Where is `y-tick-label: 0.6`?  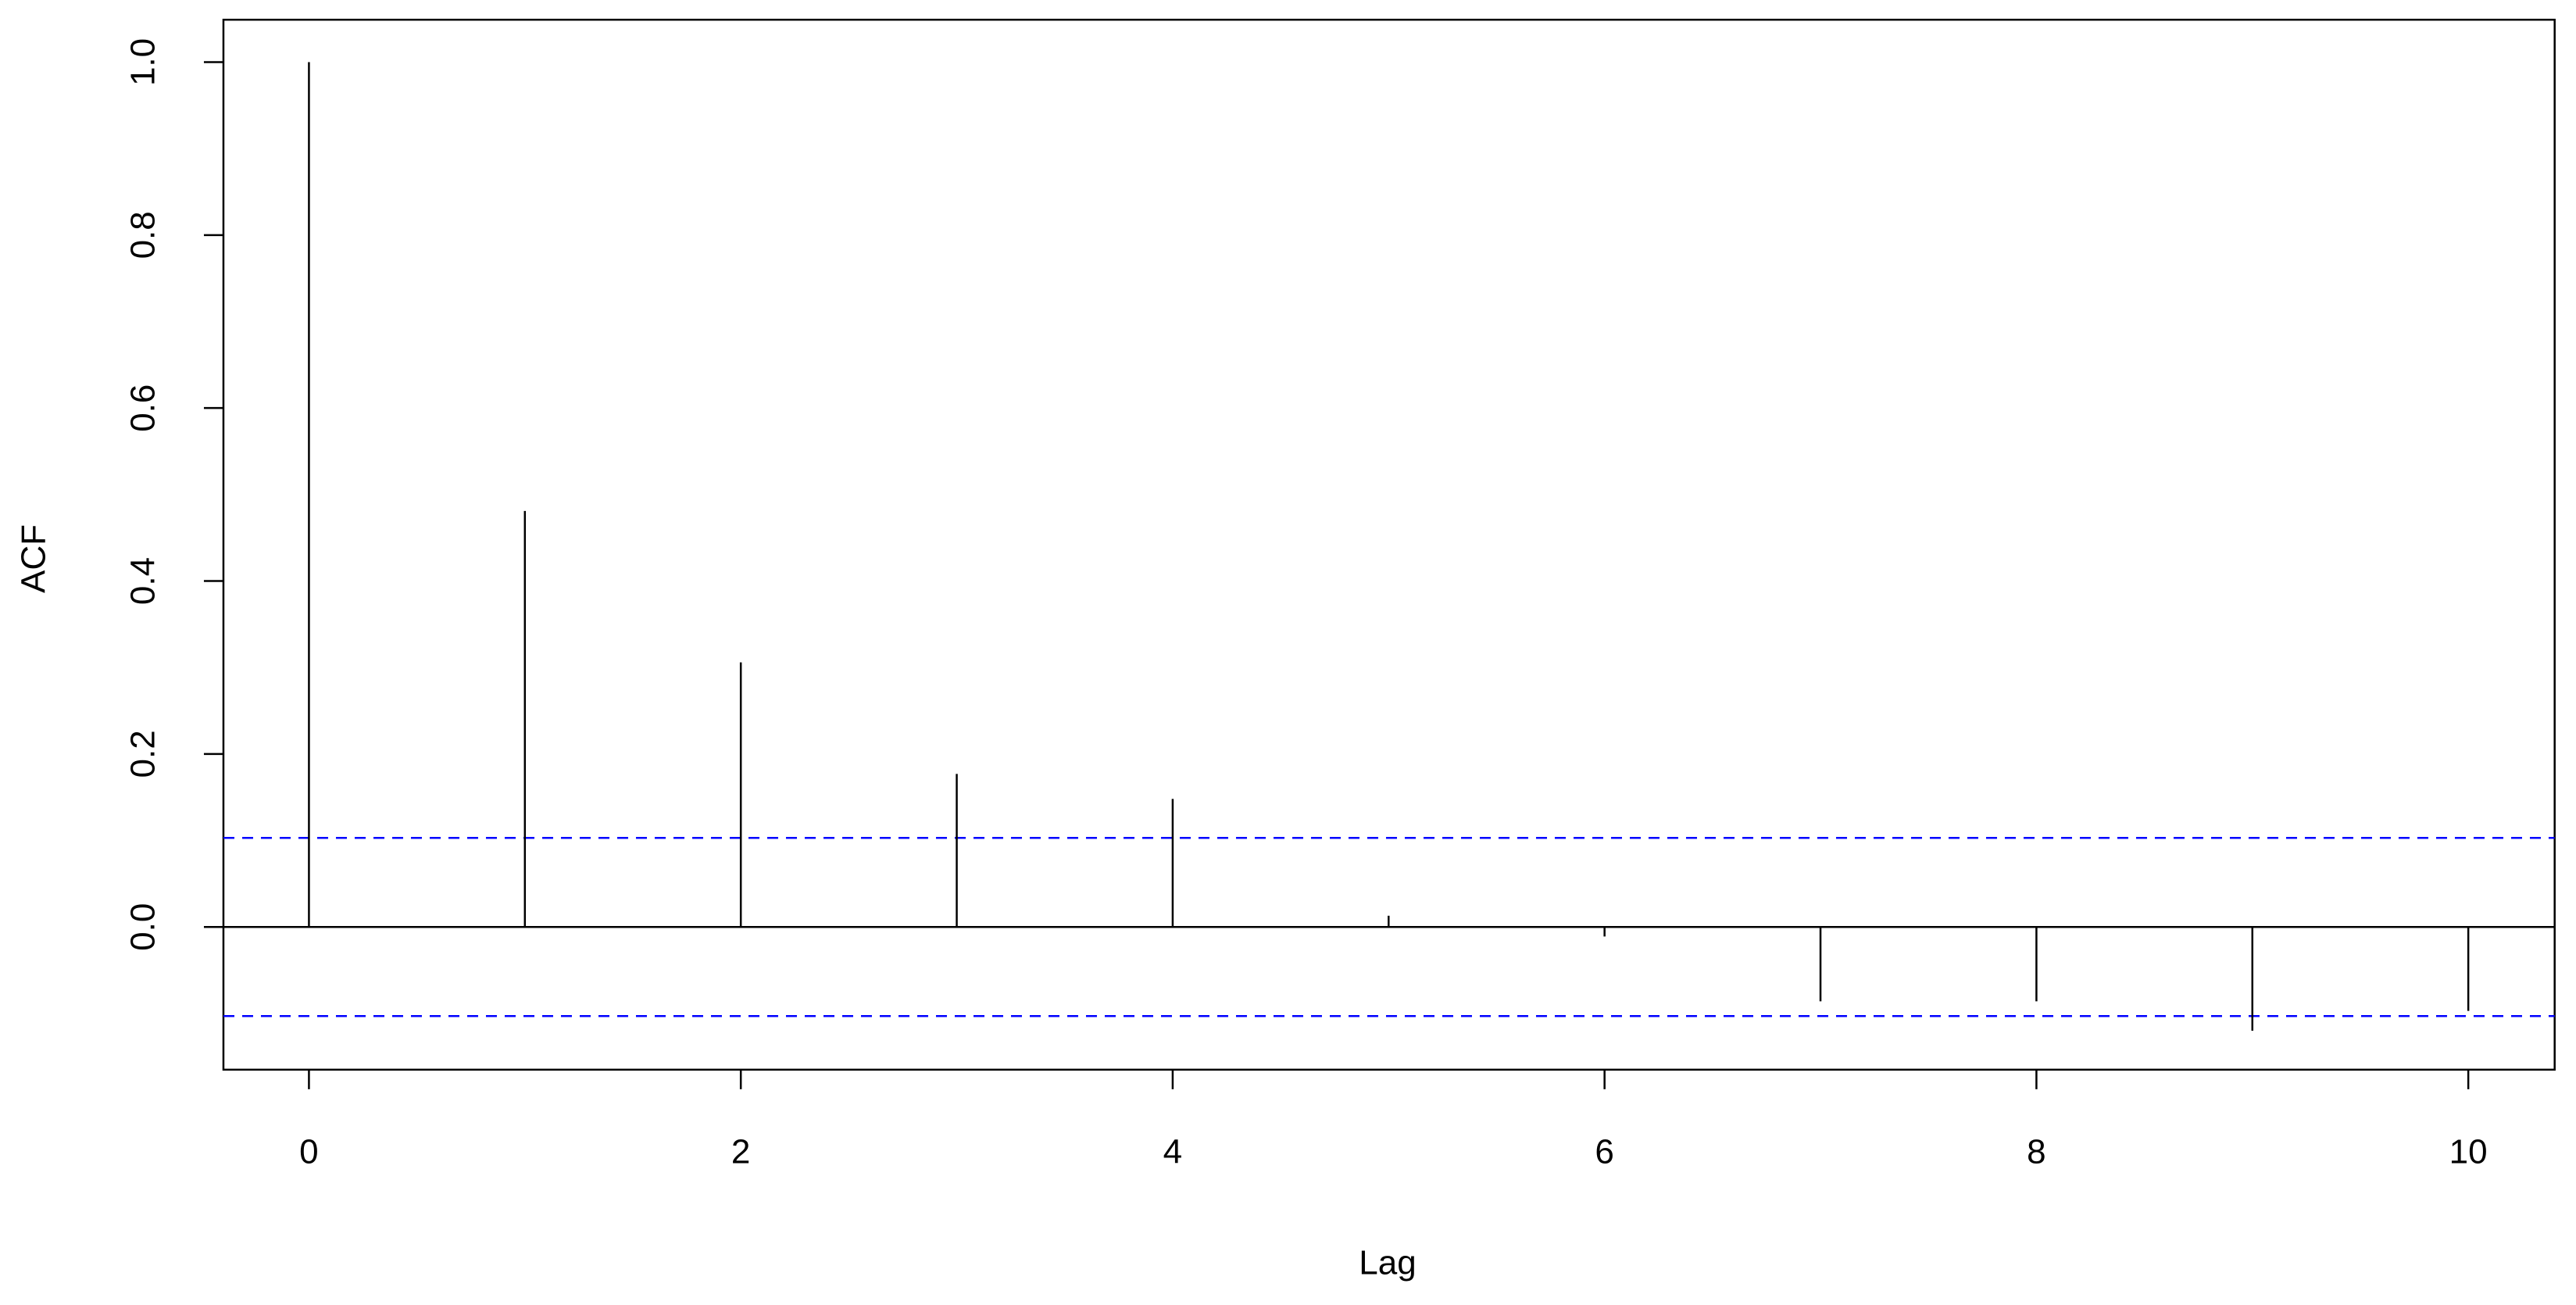 y-tick-label: 0.6 is located at coordinates (144, 408).